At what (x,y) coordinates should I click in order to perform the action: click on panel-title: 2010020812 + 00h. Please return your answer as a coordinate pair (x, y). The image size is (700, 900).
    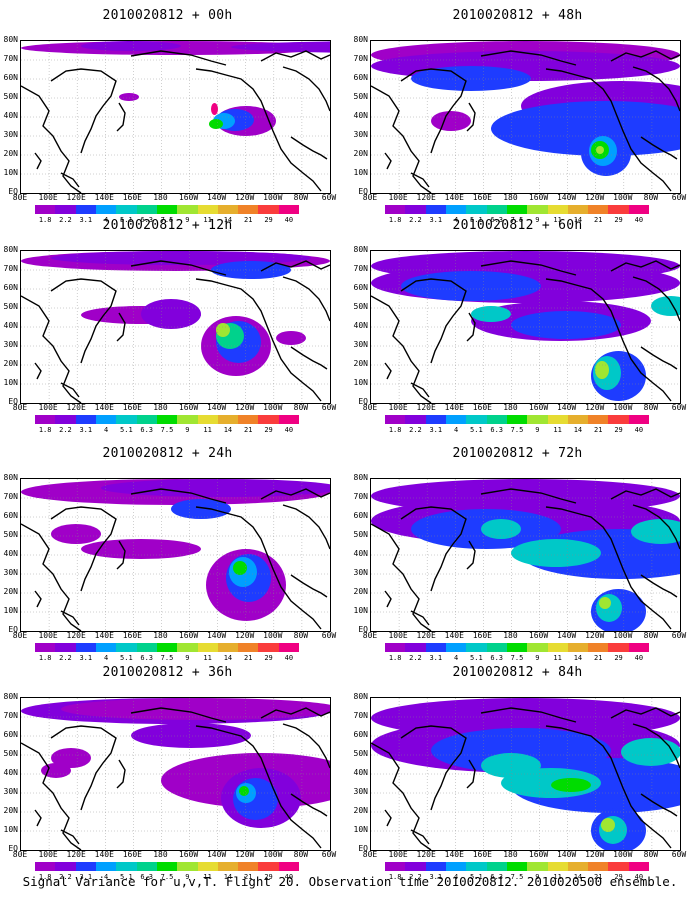
    Looking at the image, I should click on (167, 15).